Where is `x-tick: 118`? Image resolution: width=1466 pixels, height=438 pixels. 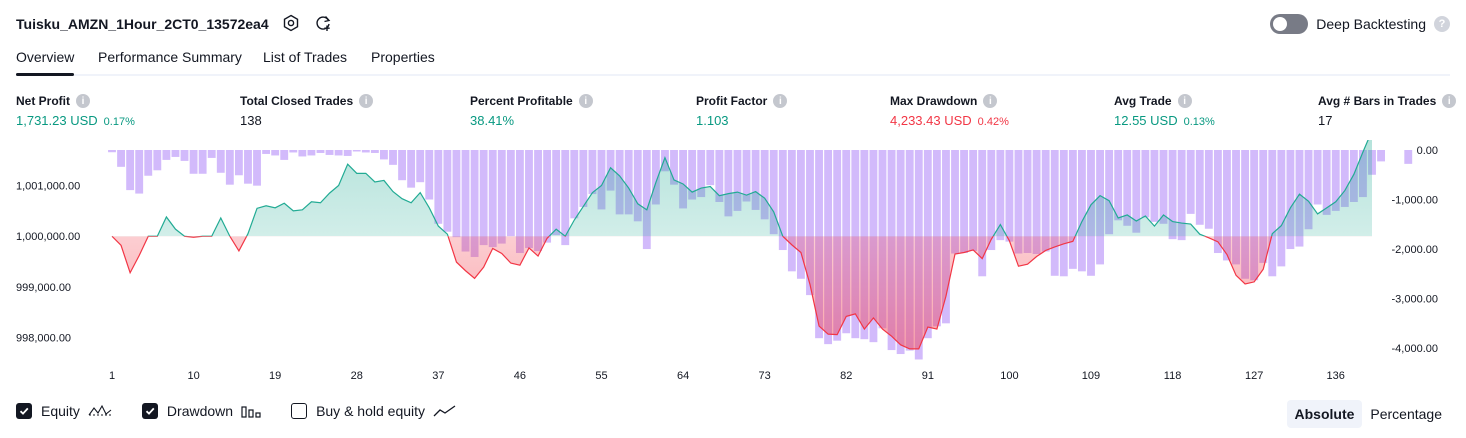
x-tick: 118 is located at coordinates (1173, 376).